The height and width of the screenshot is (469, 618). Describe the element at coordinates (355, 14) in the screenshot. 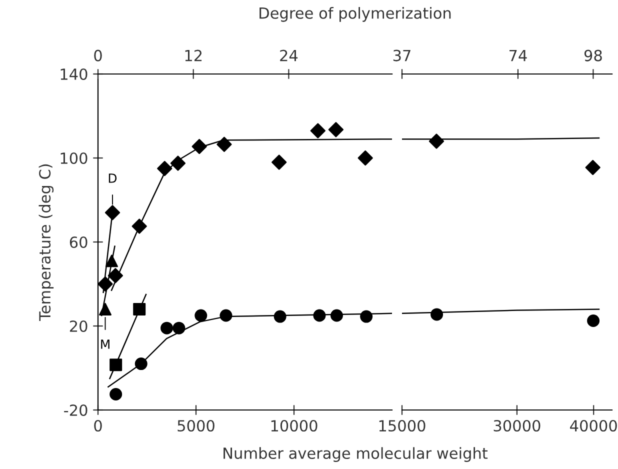

I see `x2-axis-title: Degree of polymerization` at that location.